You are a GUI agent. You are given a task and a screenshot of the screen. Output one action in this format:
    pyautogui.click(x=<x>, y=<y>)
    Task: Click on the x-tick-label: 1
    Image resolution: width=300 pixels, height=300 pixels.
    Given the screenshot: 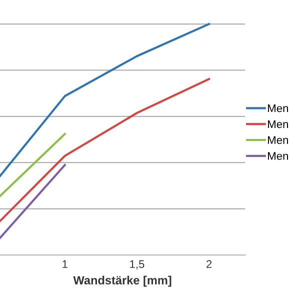 What is the action you would take?
    pyautogui.click(x=65, y=264)
    